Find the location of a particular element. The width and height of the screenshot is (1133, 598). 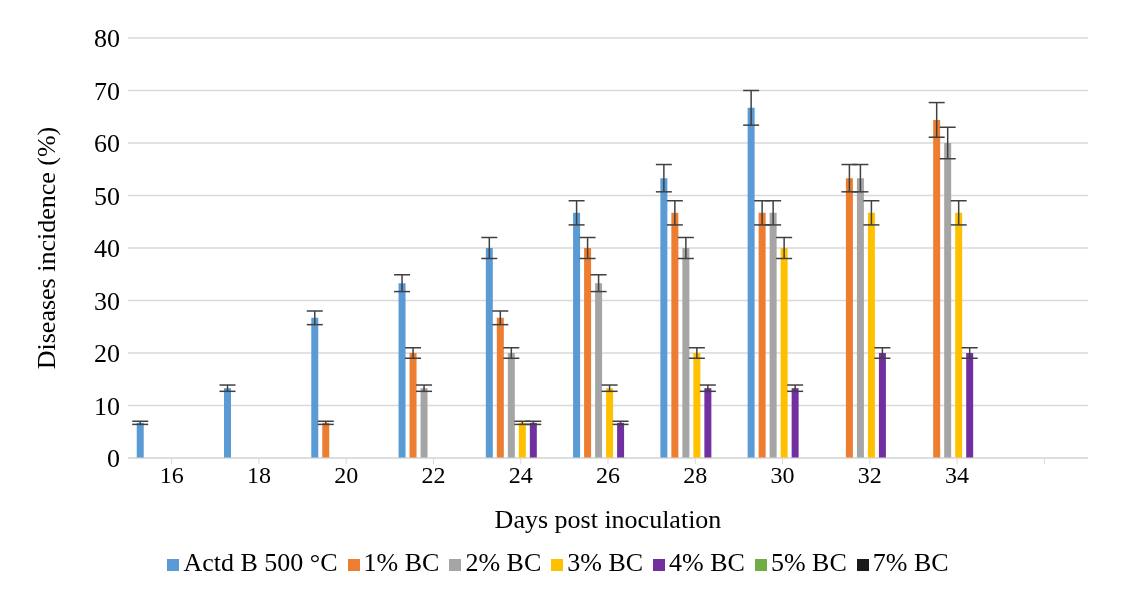

y-tick-label: 30 is located at coordinates (107, 301).